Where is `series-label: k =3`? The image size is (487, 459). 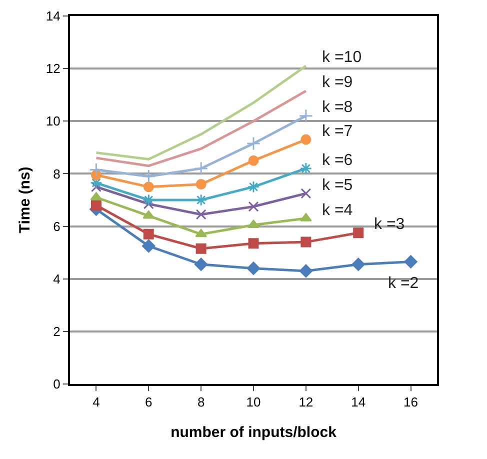
series-label: k =3 is located at coordinates (389, 224).